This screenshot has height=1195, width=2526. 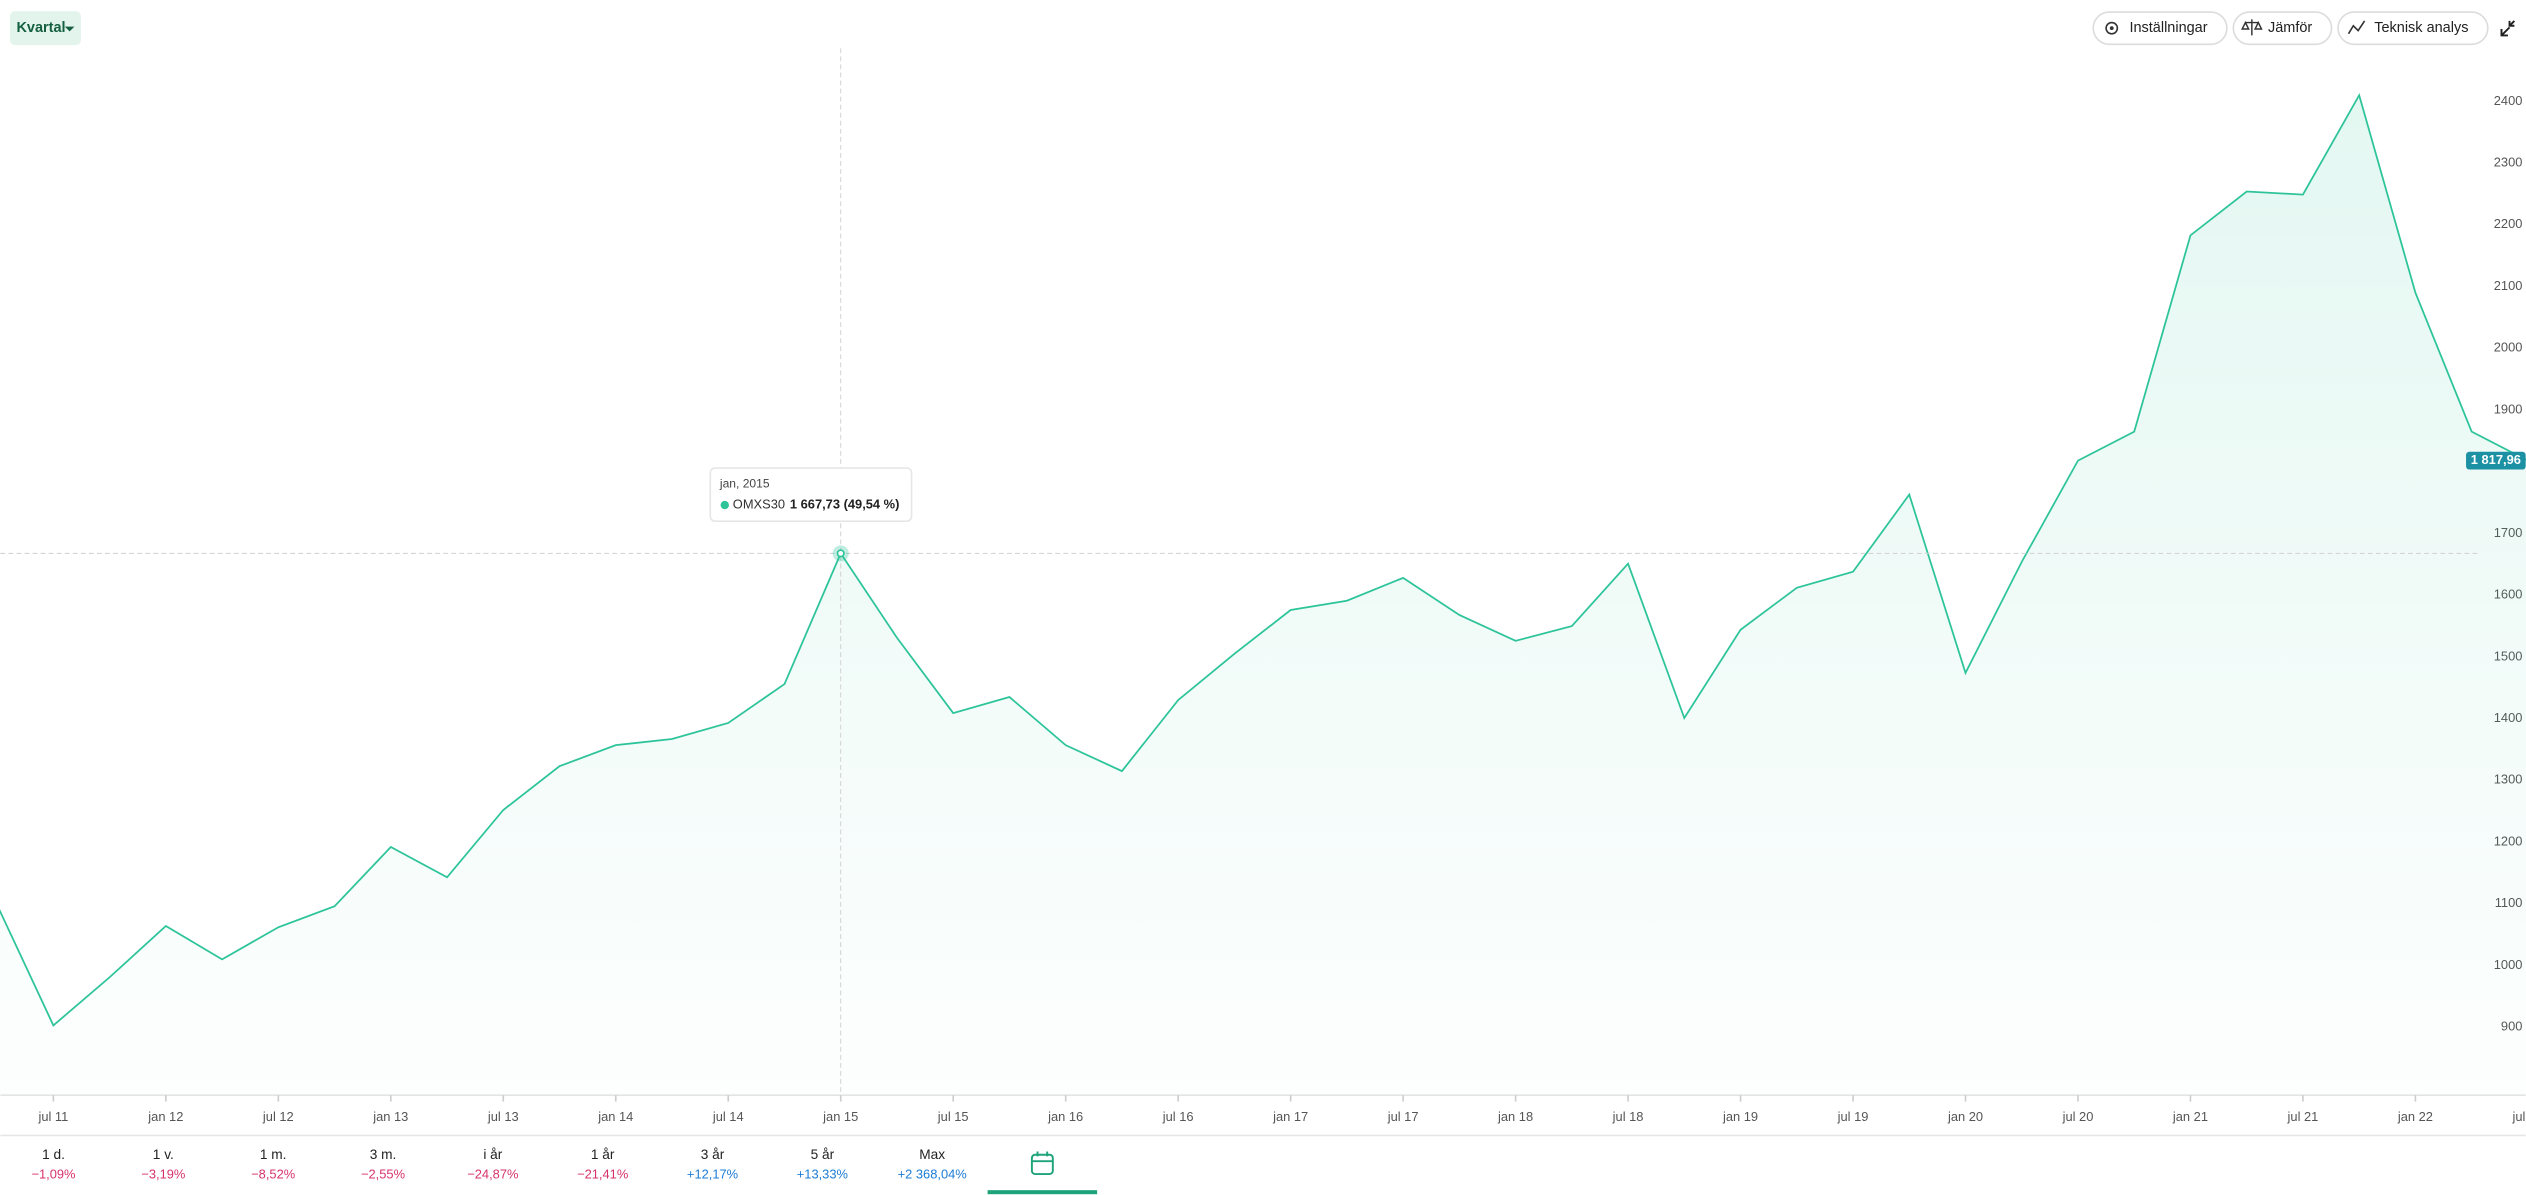 What do you see at coordinates (2303, 1116) in the screenshot?
I see `x-tick-label: jul 21` at bounding box center [2303, 1116].